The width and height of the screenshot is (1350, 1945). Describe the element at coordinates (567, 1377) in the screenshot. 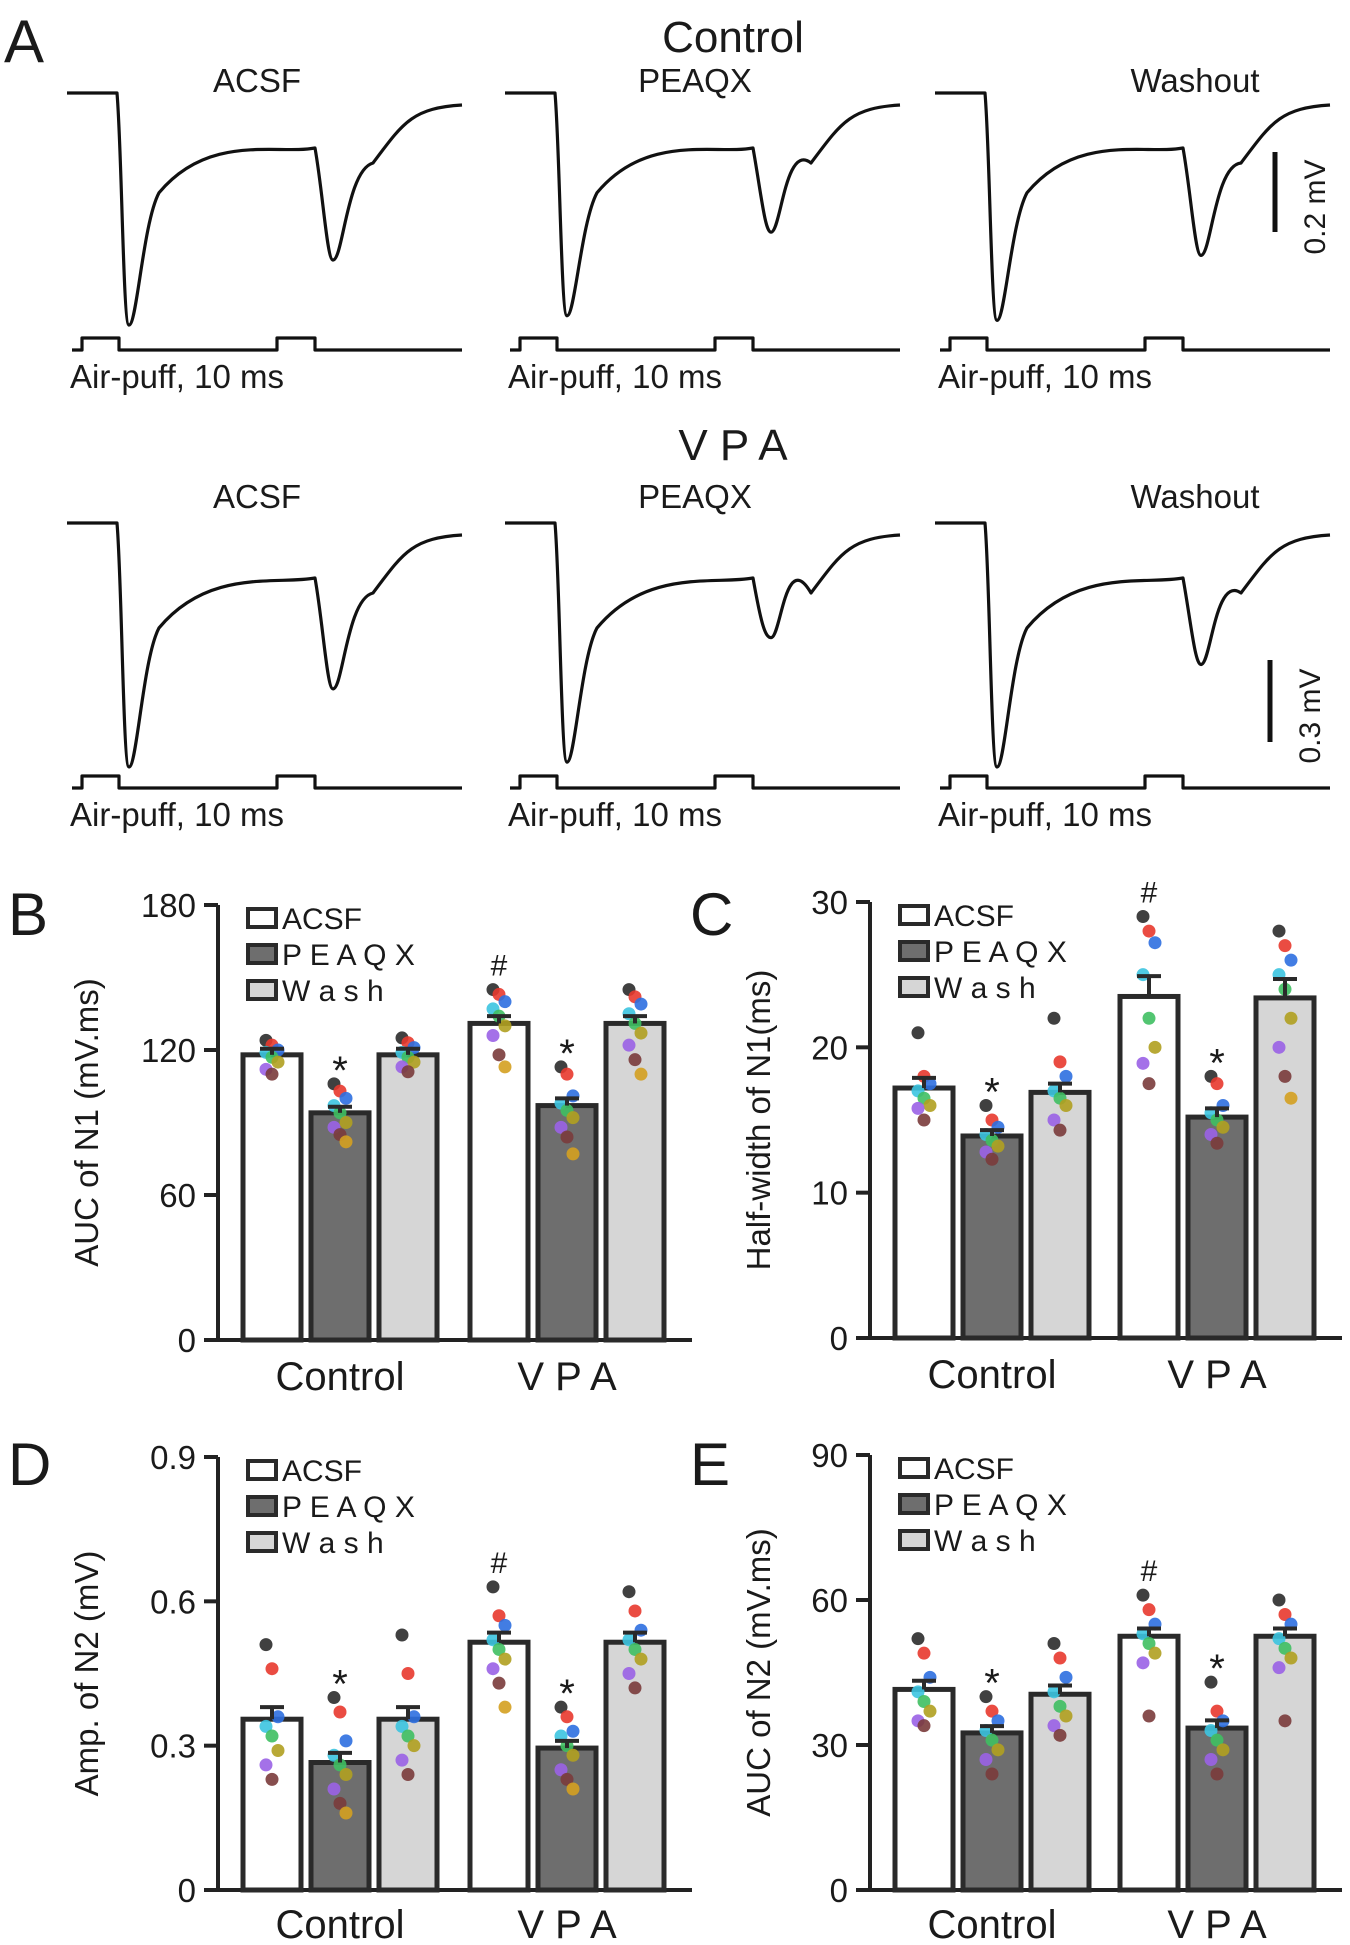

I see `category-label: V P A` at that location.